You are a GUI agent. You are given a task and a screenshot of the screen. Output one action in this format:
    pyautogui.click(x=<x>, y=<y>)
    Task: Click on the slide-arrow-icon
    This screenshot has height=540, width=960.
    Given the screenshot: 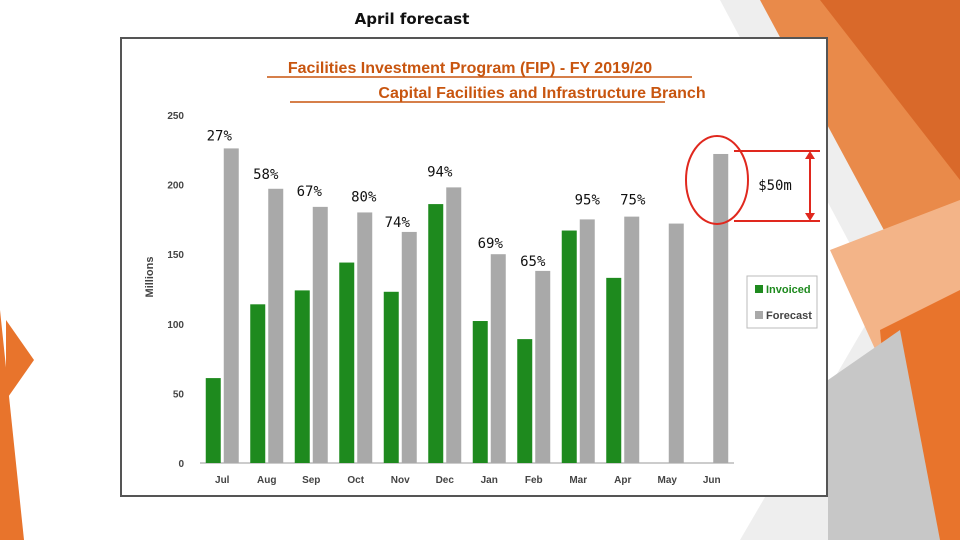 What is the action you would take?
    pyautogui.click(x=20, y=360)
    